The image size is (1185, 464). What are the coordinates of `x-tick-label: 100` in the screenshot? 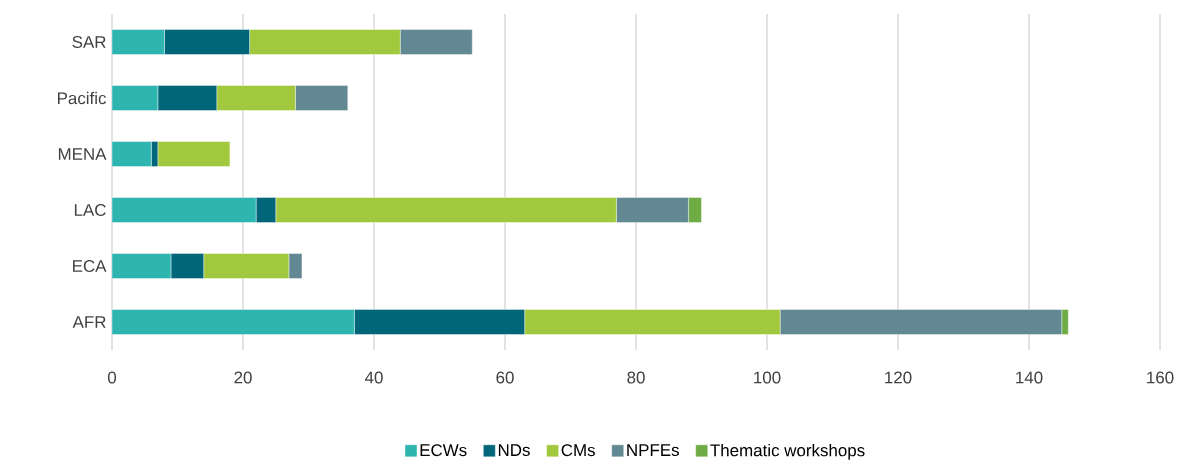 It's located at (767, 377).